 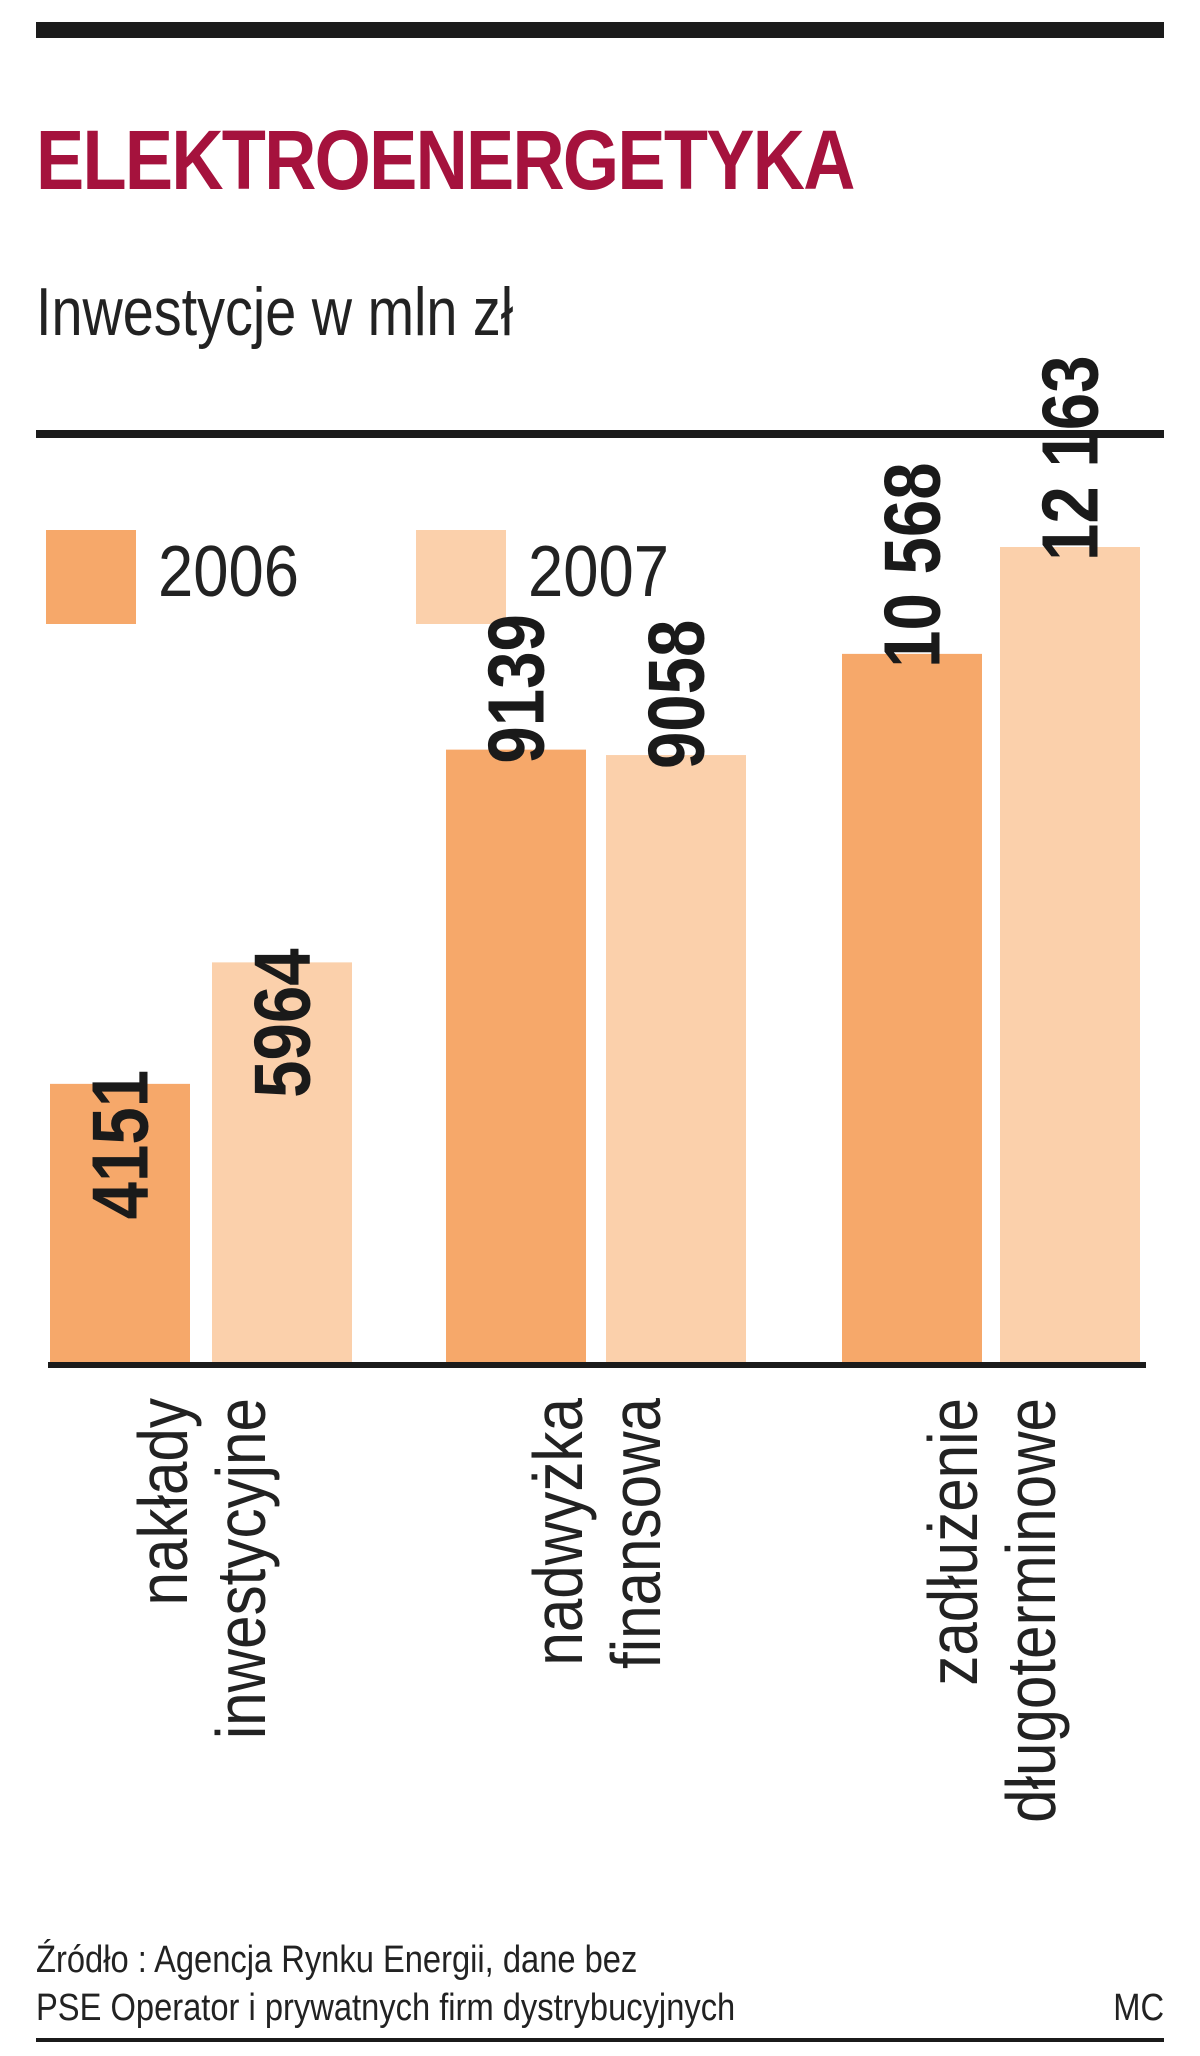 What do you see at coordinates (953, 1542) in the screenshot?
I see `category-label-3-line-1: zadłużenie` at bounding box center [953, 1542].